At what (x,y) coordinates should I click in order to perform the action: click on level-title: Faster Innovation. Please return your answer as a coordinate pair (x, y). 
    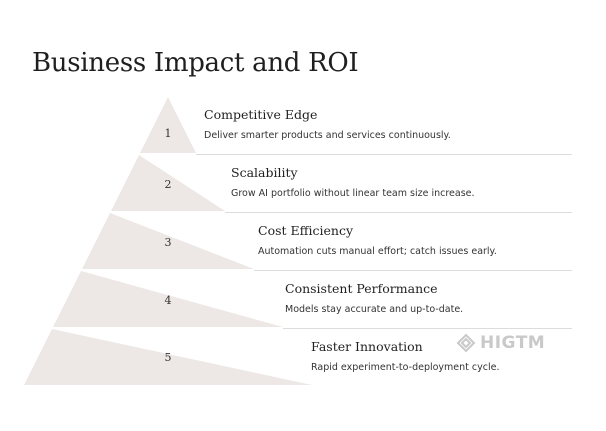
    Looking at the image, I should click on (367, 346).